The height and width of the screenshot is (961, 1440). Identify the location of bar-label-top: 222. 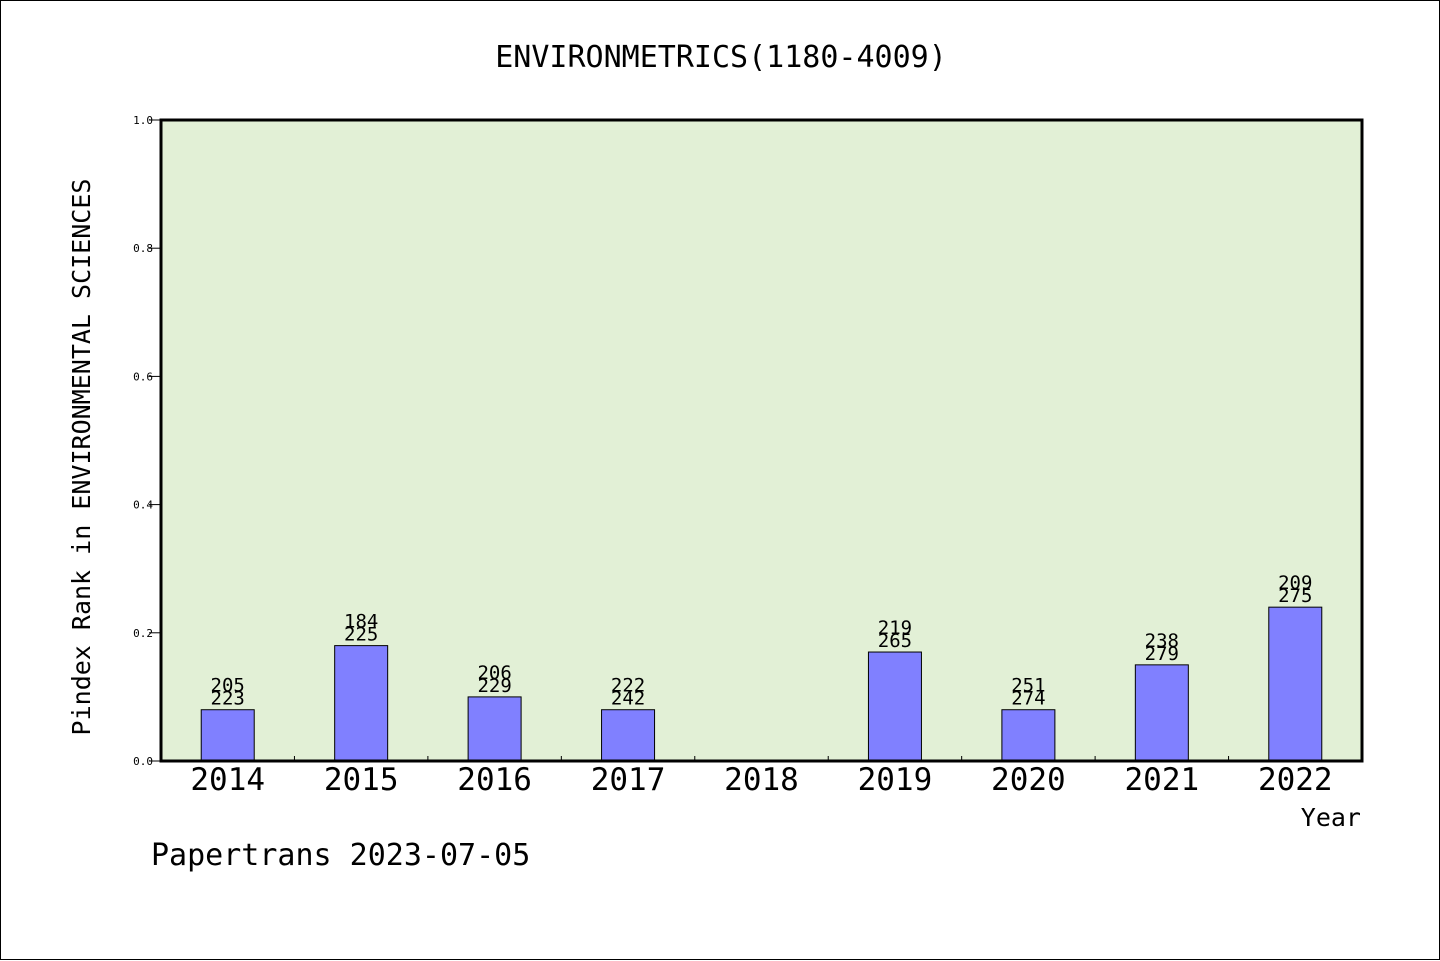
(628, 686).